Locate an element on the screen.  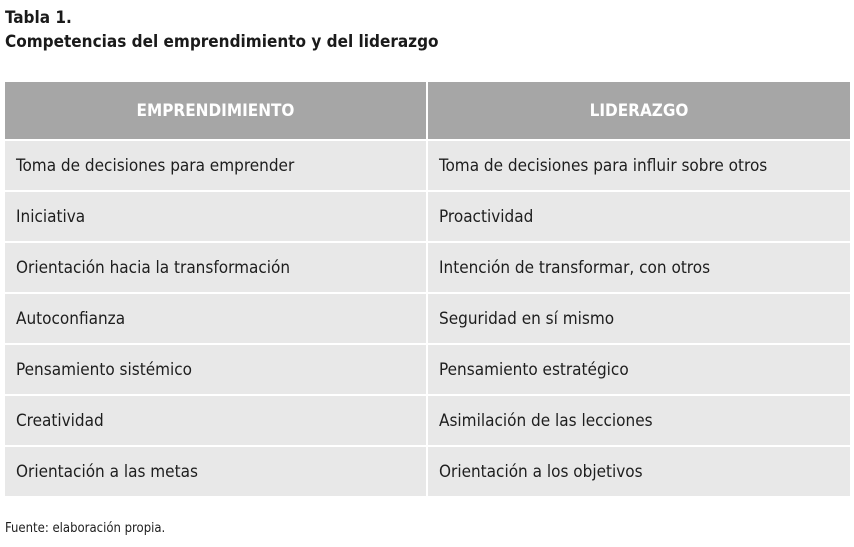
table-cell: Orientación hacia la transformación is located at coordinates (216, 268).